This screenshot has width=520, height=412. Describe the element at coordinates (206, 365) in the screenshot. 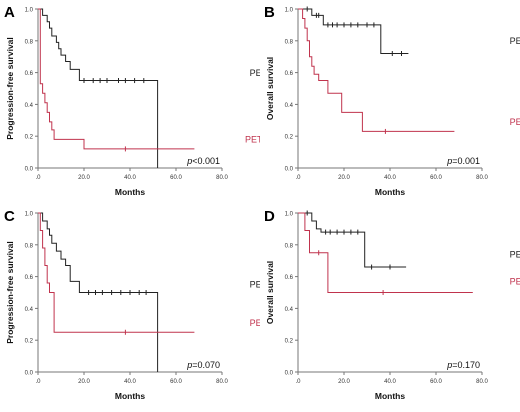

I see `p-value-text: =0.070` at that location.